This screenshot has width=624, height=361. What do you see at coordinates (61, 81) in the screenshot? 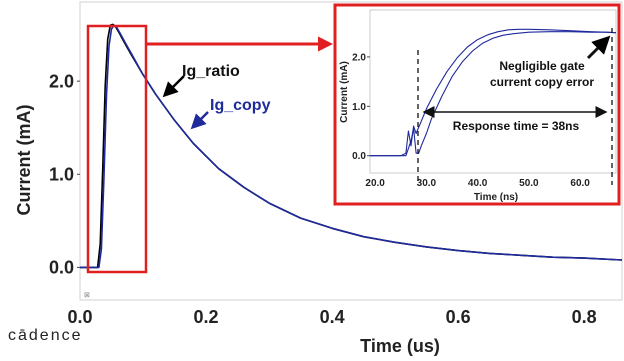
I see `main-y-tick-label: 2.0` at bounding box center [61, 81].